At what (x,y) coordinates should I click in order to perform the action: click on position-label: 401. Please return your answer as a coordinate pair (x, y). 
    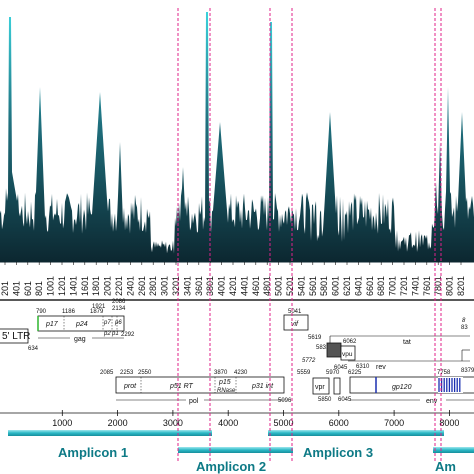
    Looking at the image, I should click on (16, 288).